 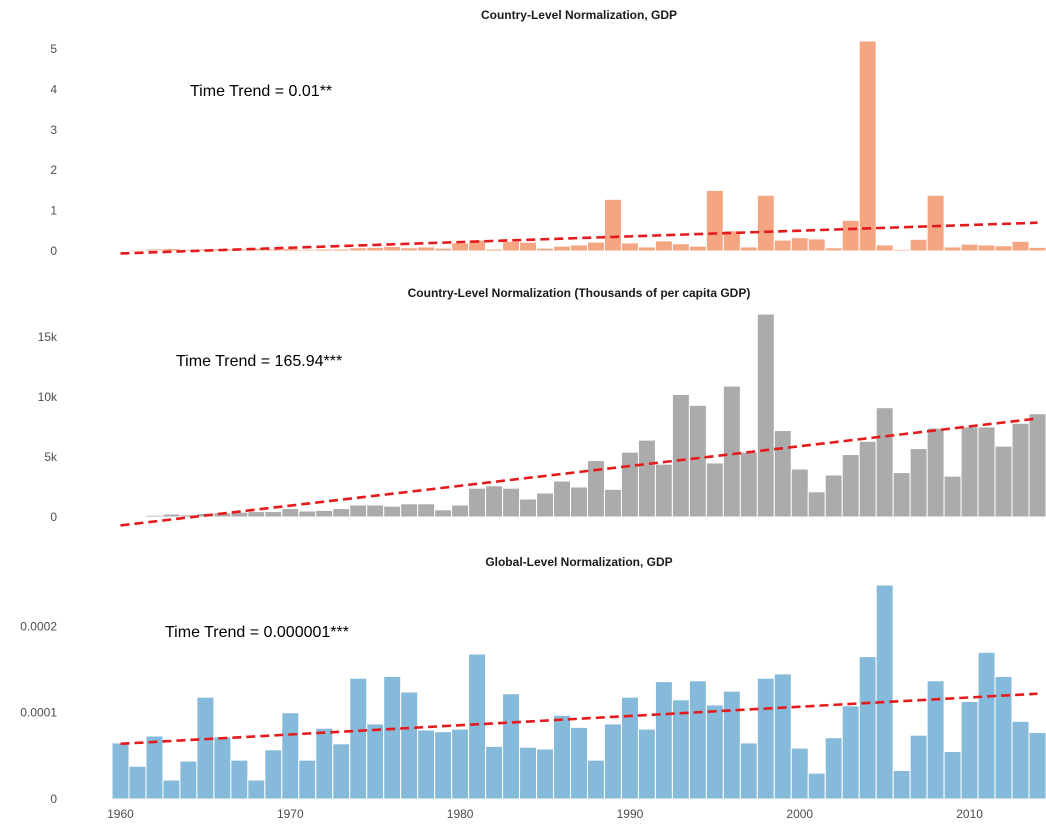 What do you see at coordinates (392, 511) in the screenshot?
I see `bar-1976` at bounding box center [392, 511].